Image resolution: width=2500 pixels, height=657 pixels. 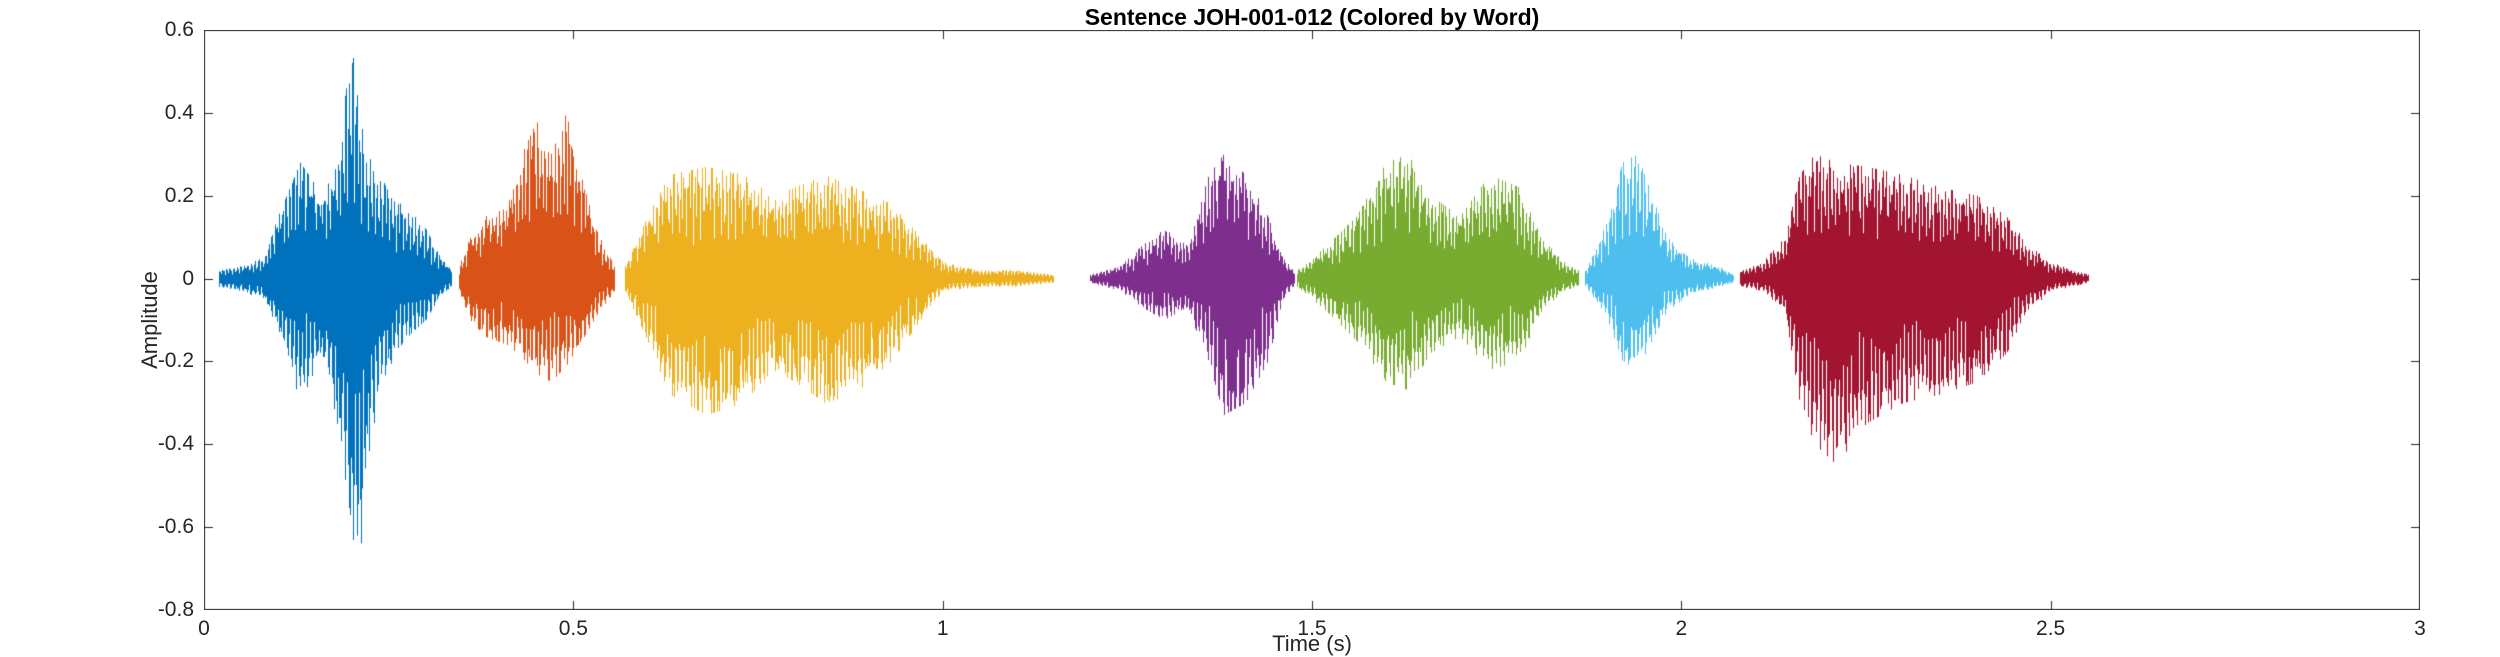 I want to click on x-tick-label: 3, so click(x=2420, y=628).